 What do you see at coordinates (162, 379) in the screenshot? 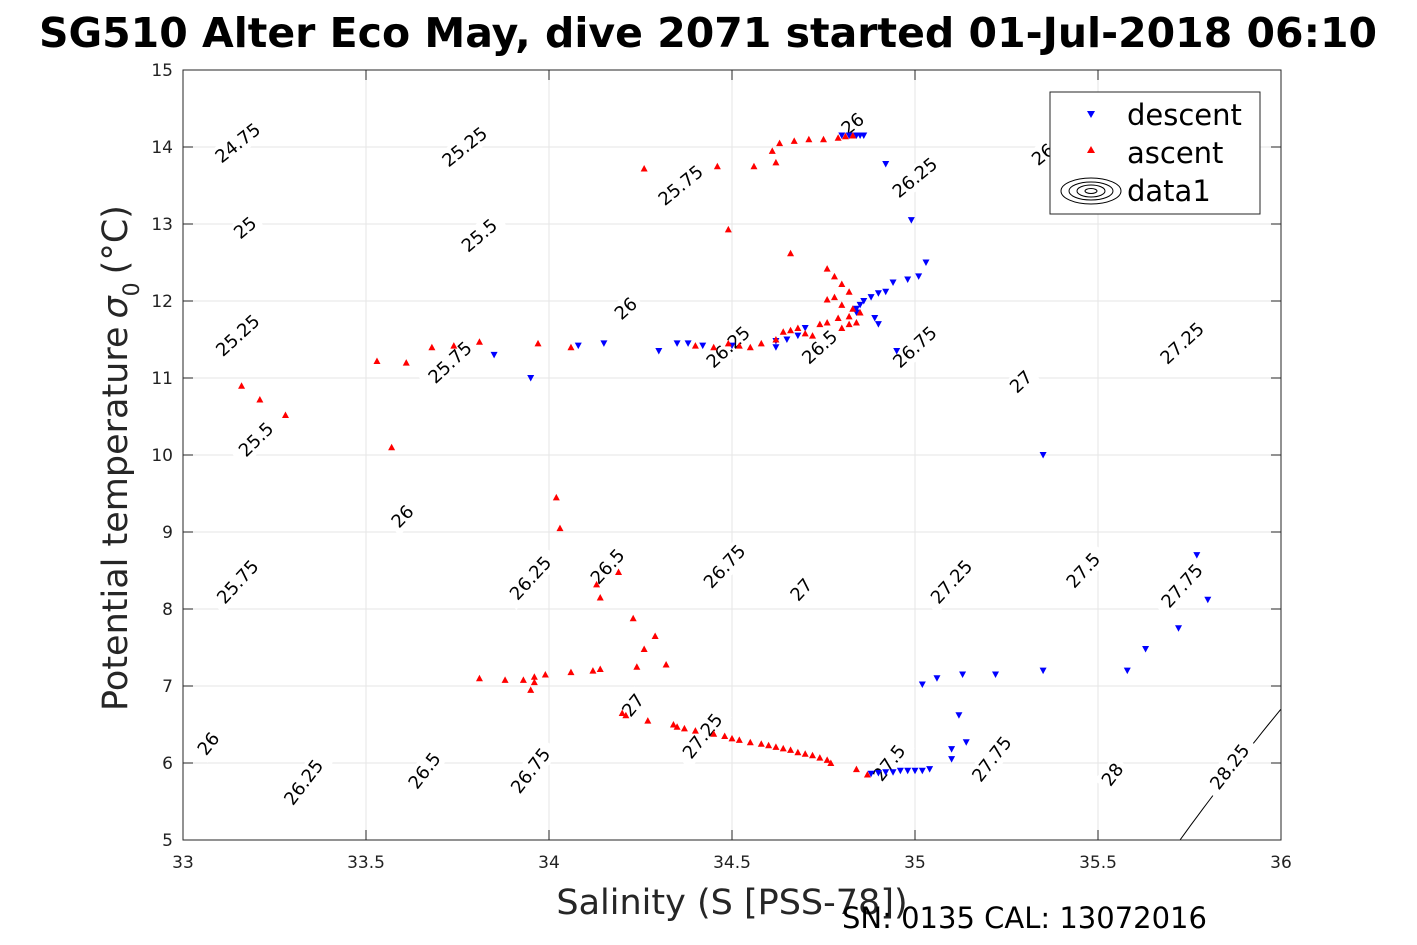
I see `y-tick-label: 11` at bounding box center [162, 379].